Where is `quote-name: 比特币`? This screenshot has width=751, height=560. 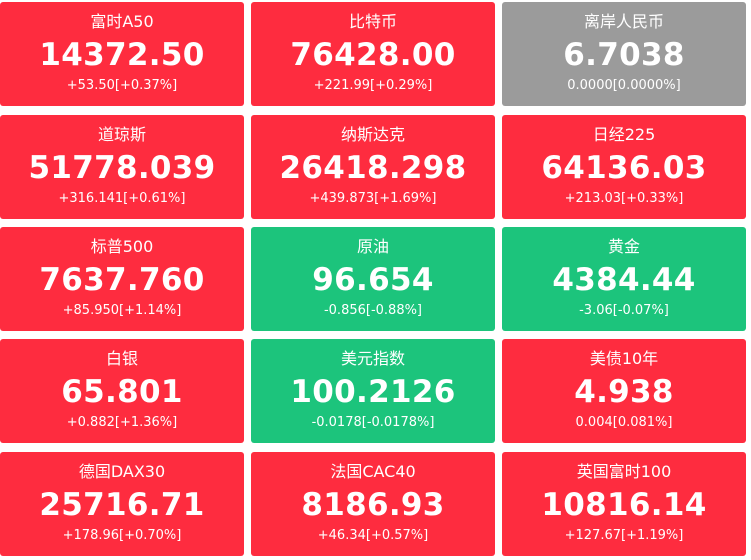
quote-name: 比特币 is located at coordinates (372, 21).